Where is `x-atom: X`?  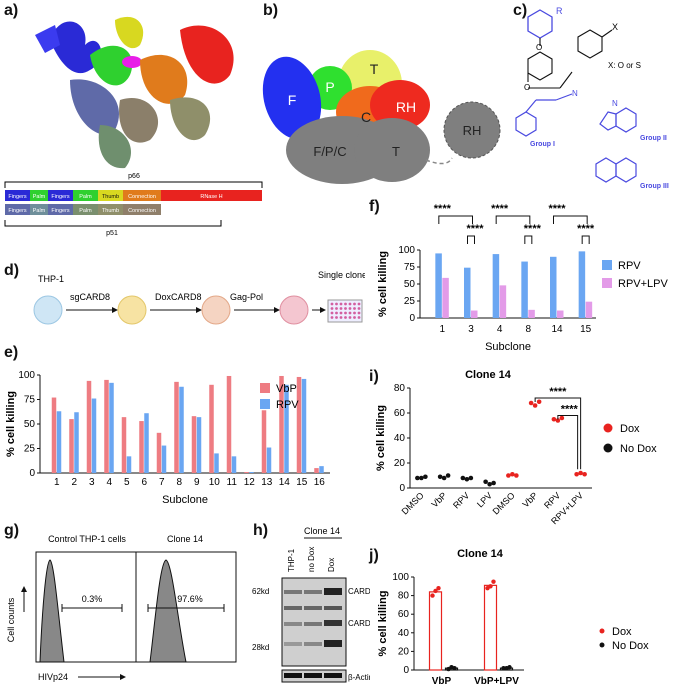 x-atom: X is located at coordinates (615, 27).